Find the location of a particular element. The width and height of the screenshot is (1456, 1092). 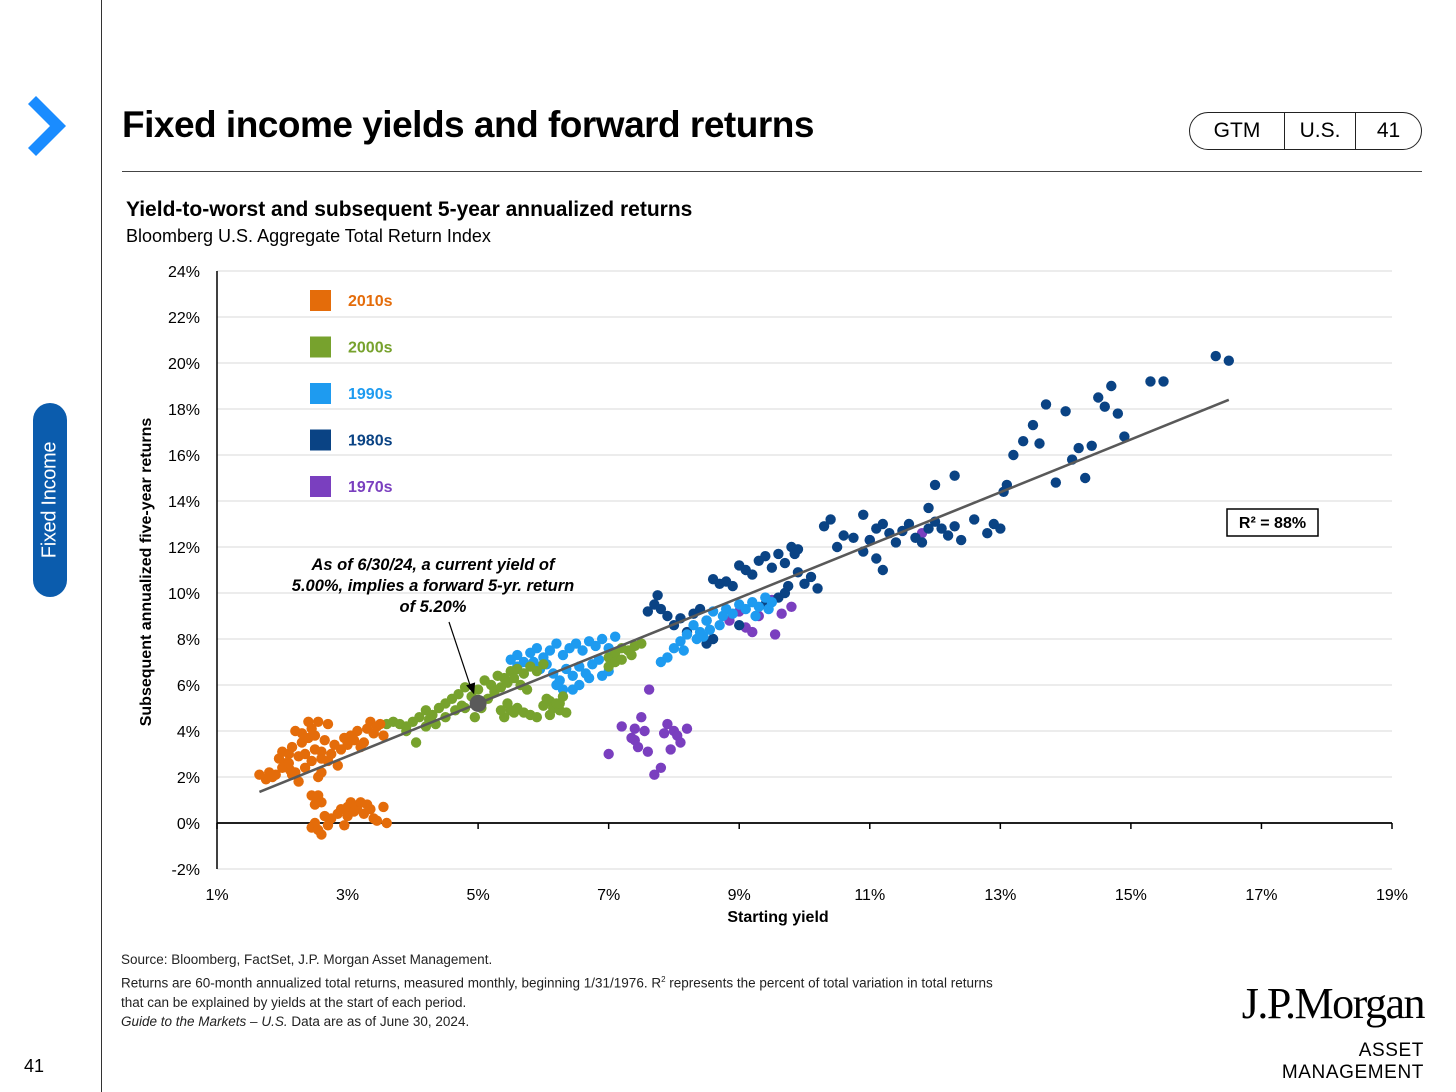

footer-guide-title: Guide to the Markets – U.S. is located at coordinates (204, 1021).